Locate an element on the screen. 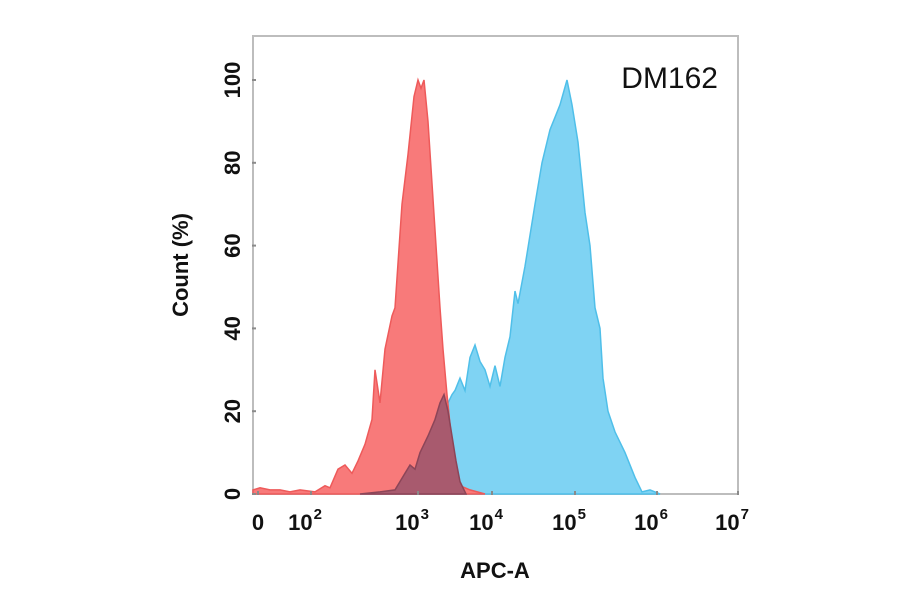 This screenshot has width=900, height=594. x-tick-label: 10⁵ is located at coordinates (569, 520).